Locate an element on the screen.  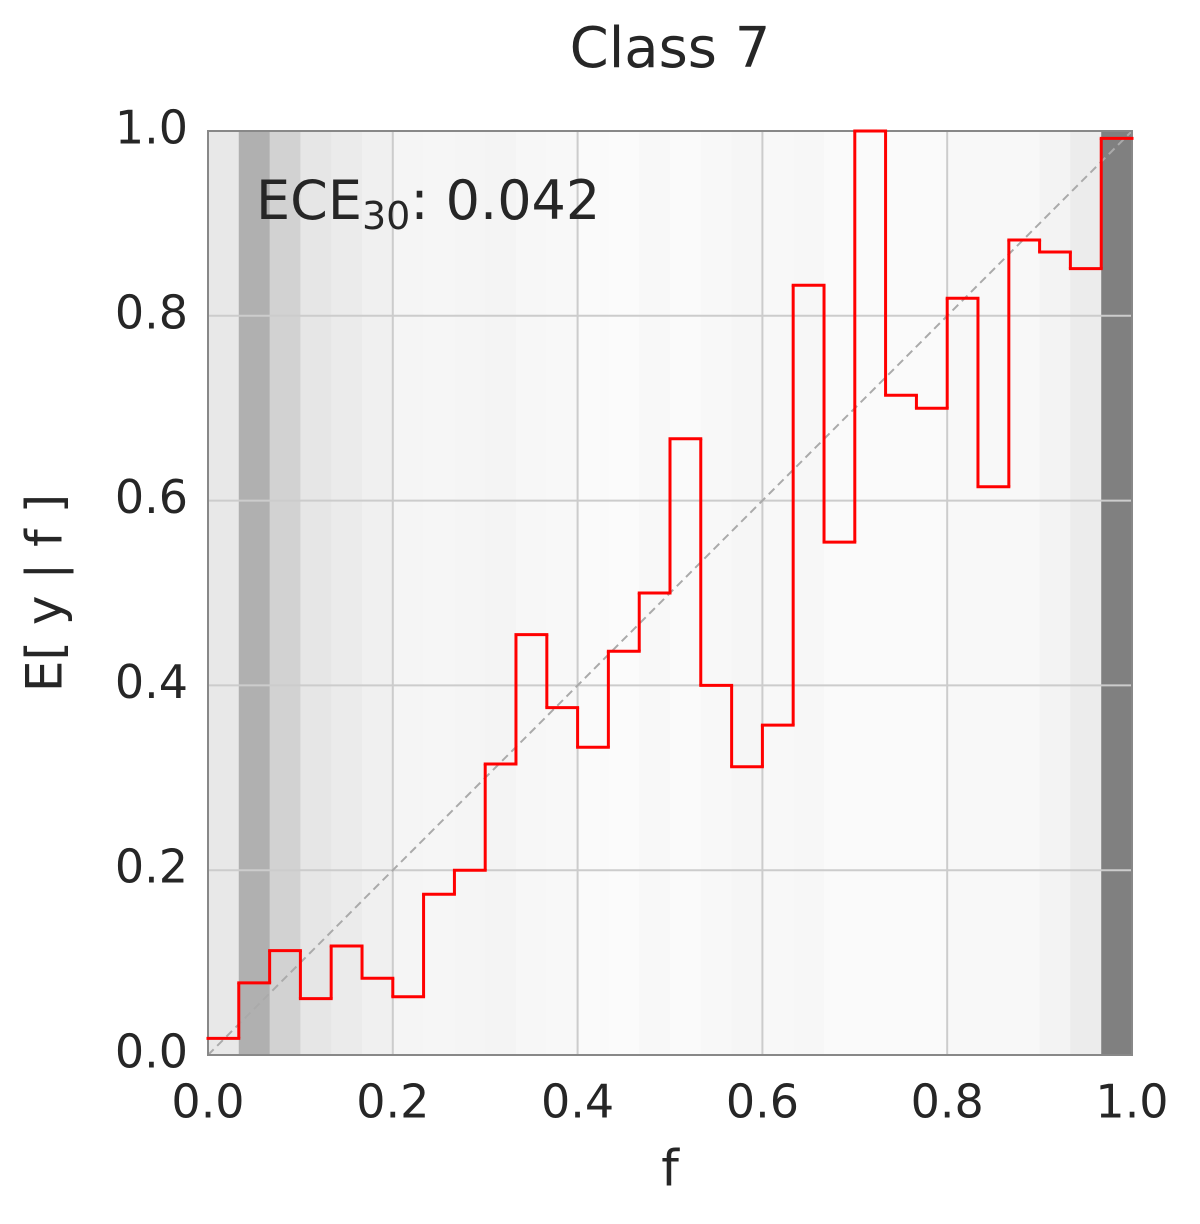
ece-annotation: ECE30: 0.042 is located at coordinates (428, 203).